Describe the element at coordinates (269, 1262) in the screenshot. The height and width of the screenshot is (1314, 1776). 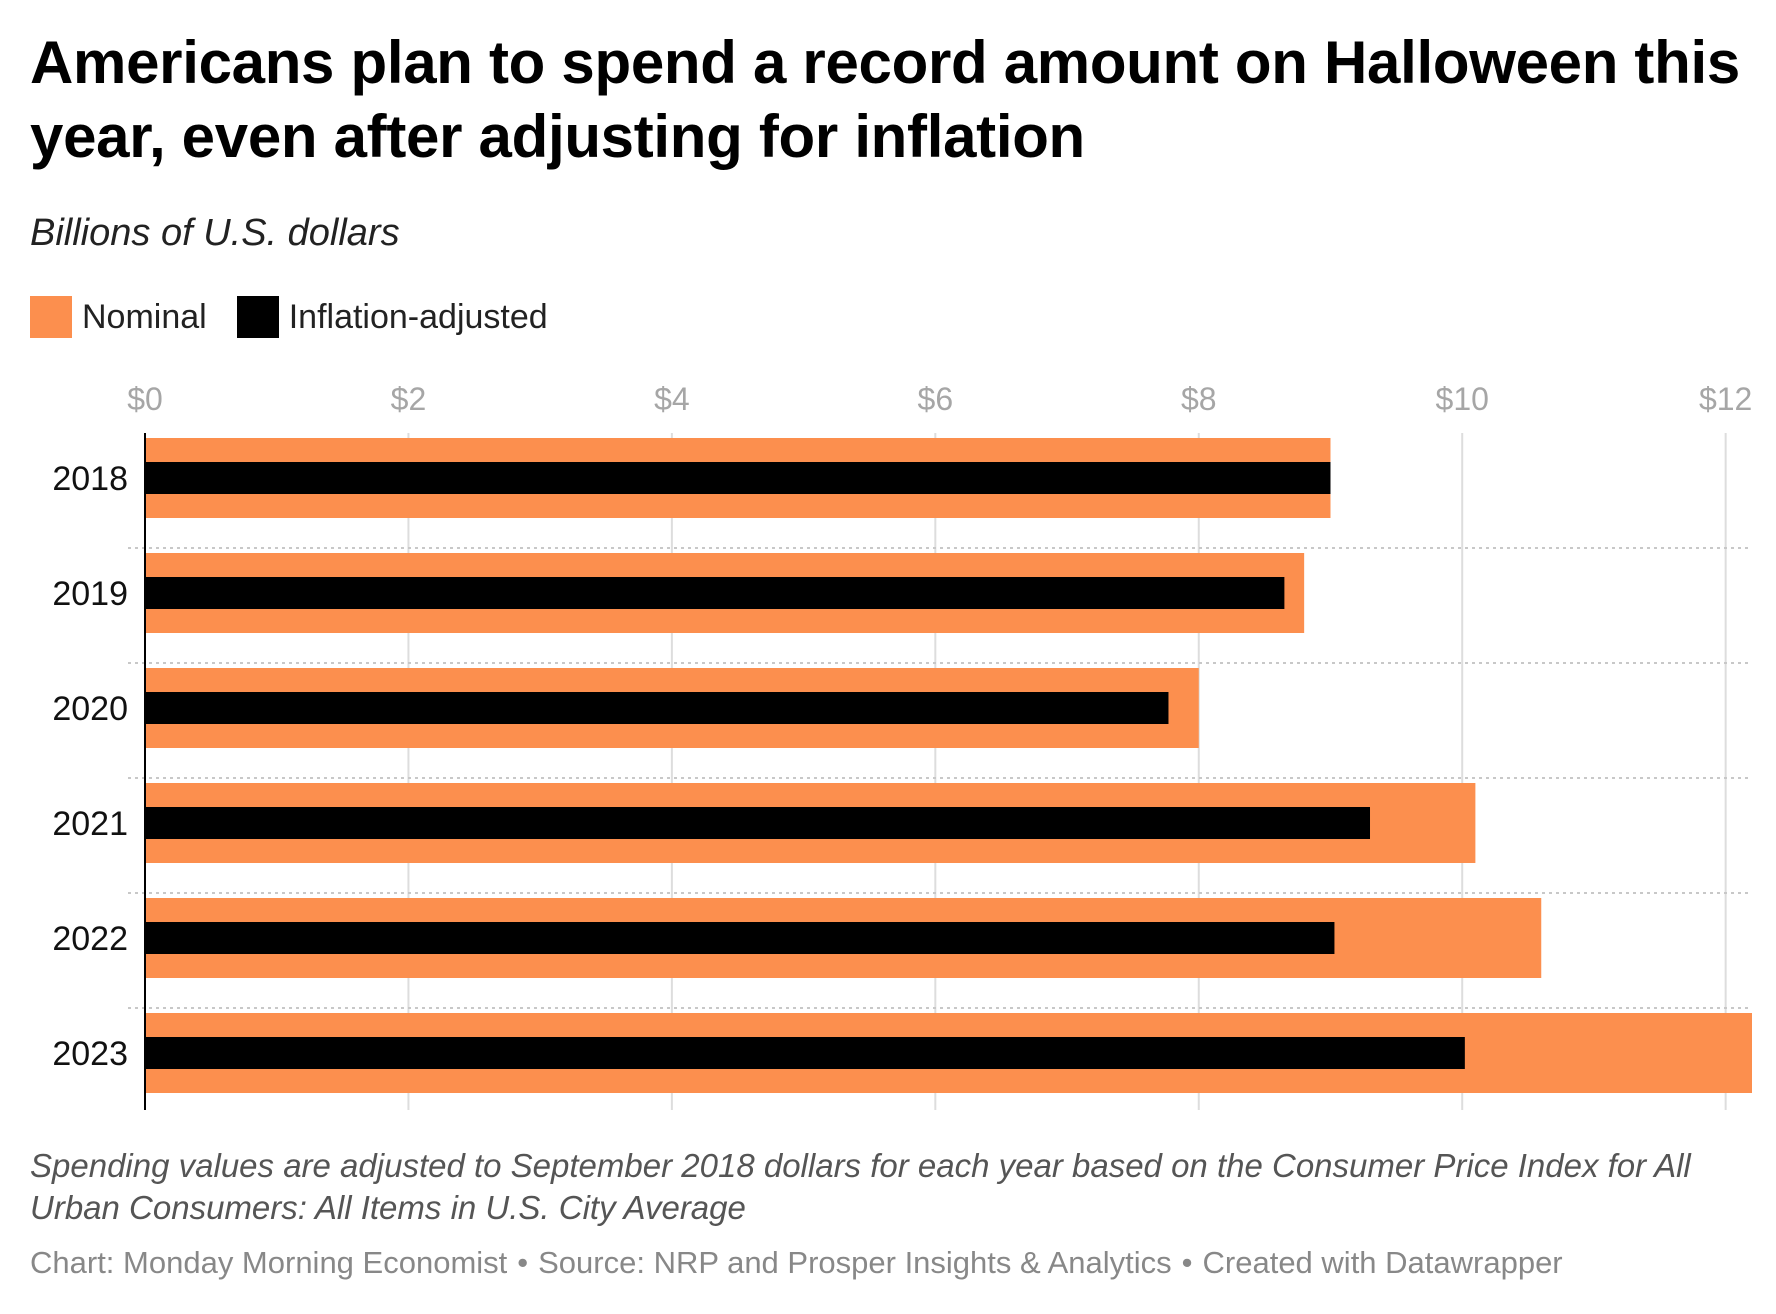
I see `footer-chart-credit: Chart: Monday Morning Economist` at that location.